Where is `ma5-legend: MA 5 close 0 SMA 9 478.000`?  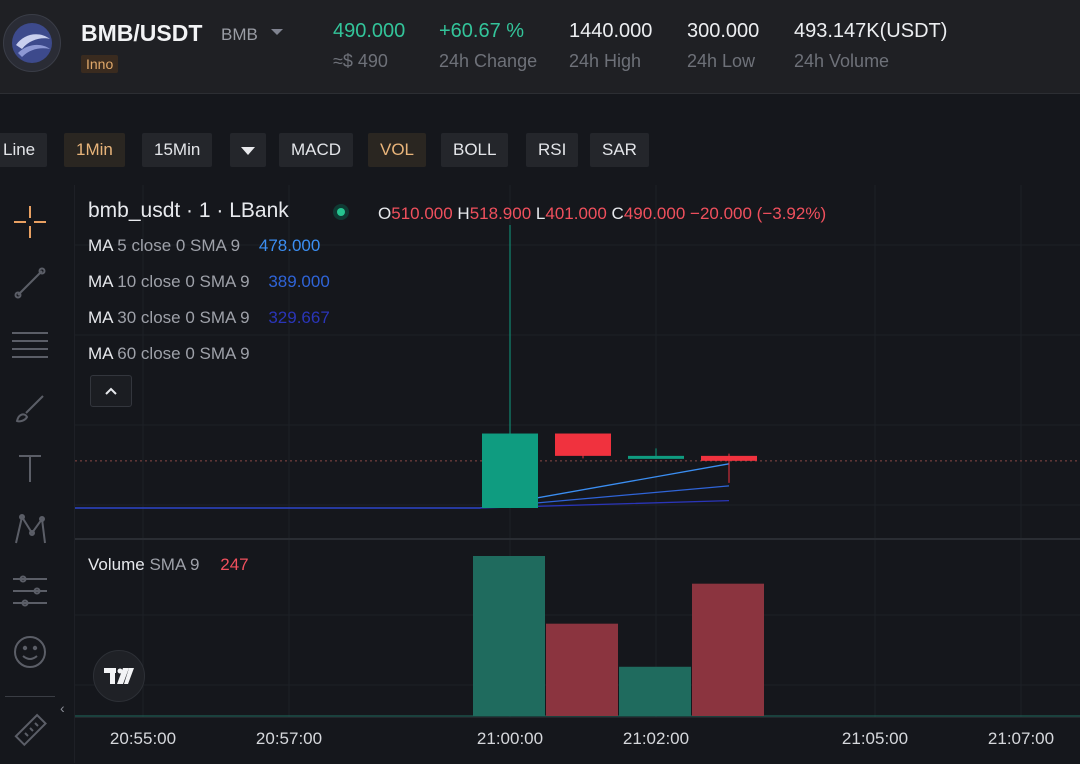 ma5-legend: MA 5 close 0 SMA 9 478.000 is located at coordinates (204, 246).